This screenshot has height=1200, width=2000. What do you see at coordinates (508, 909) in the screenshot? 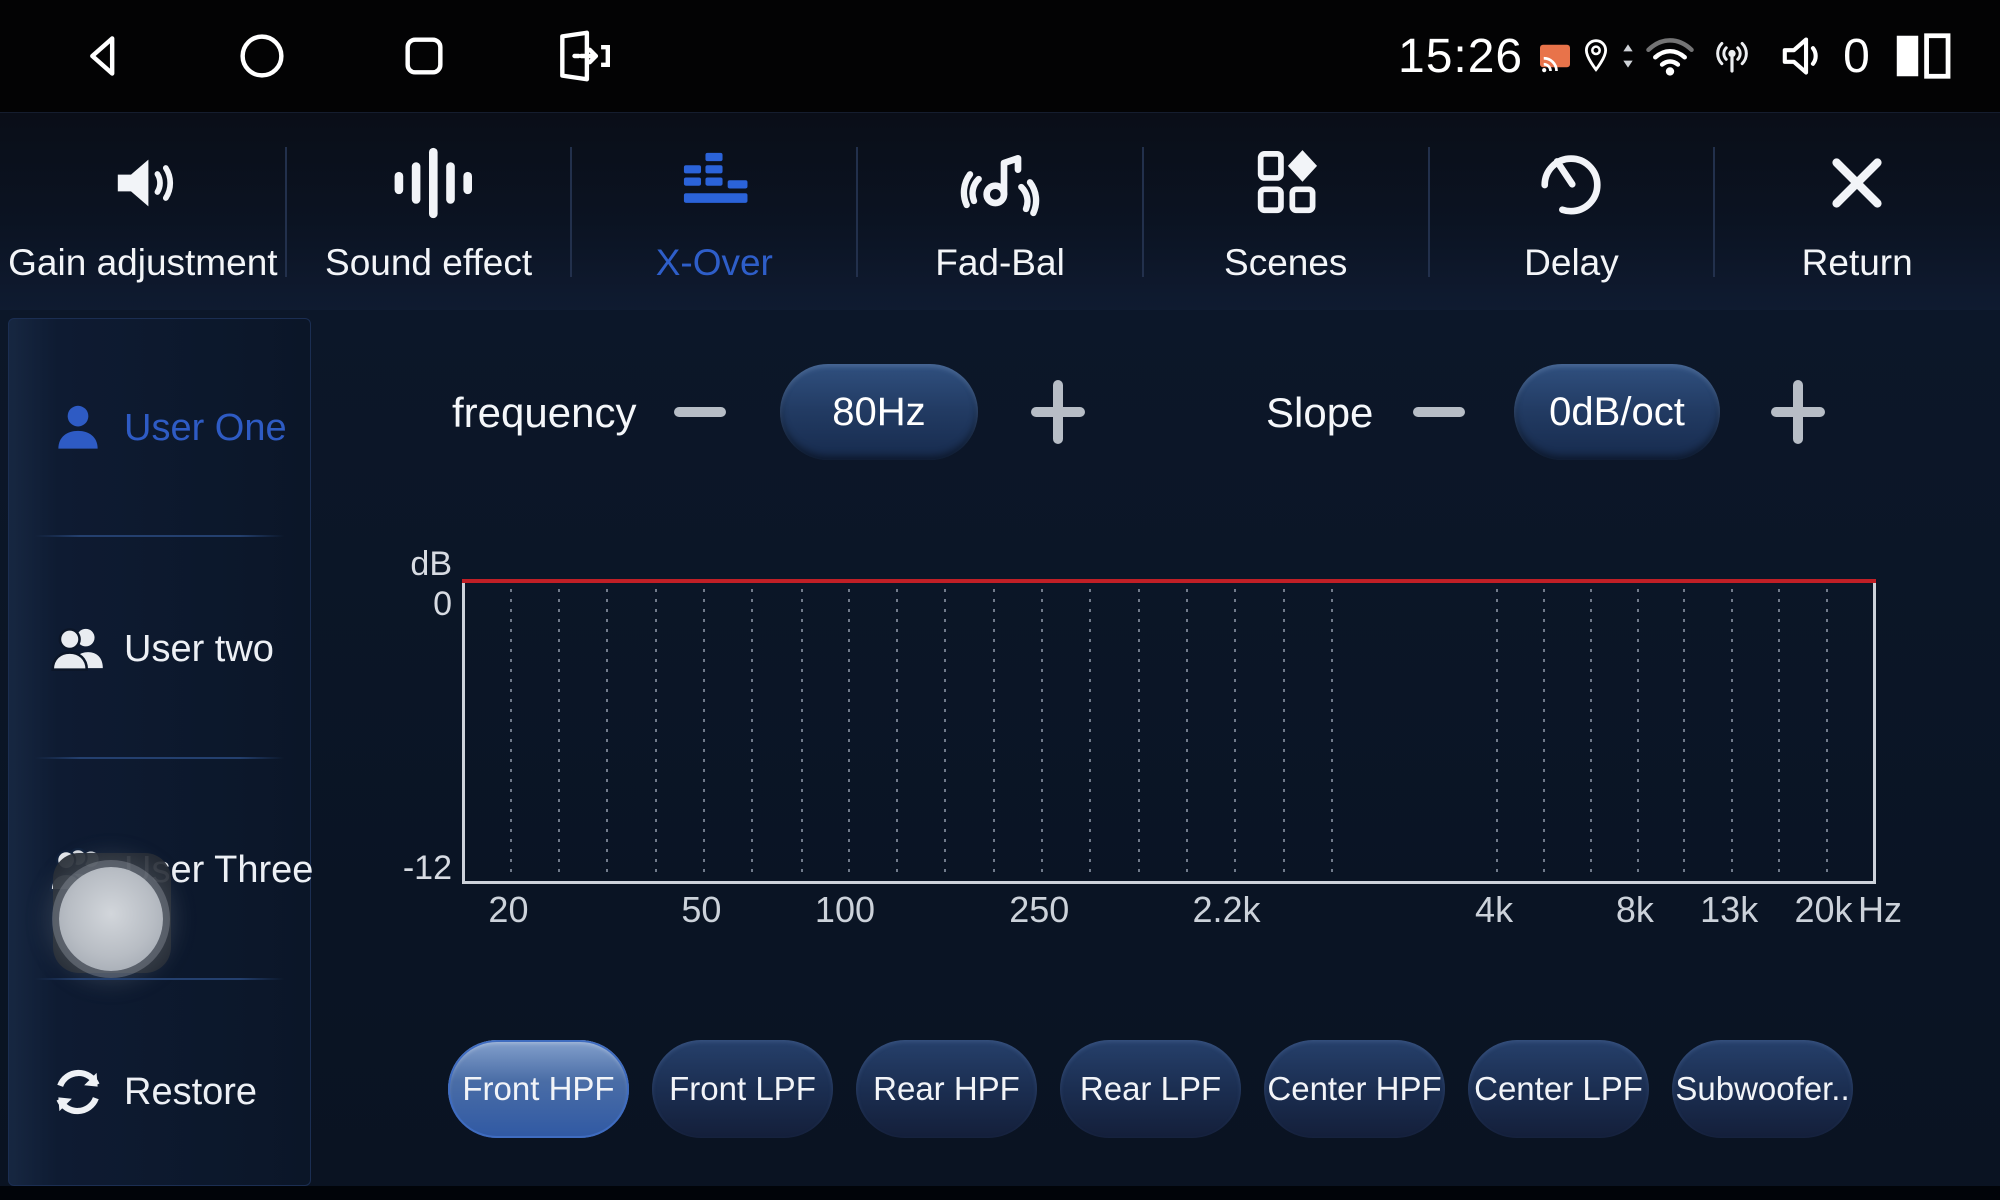
I see `x-tick-20: 20` at bounding box center [508, 909].